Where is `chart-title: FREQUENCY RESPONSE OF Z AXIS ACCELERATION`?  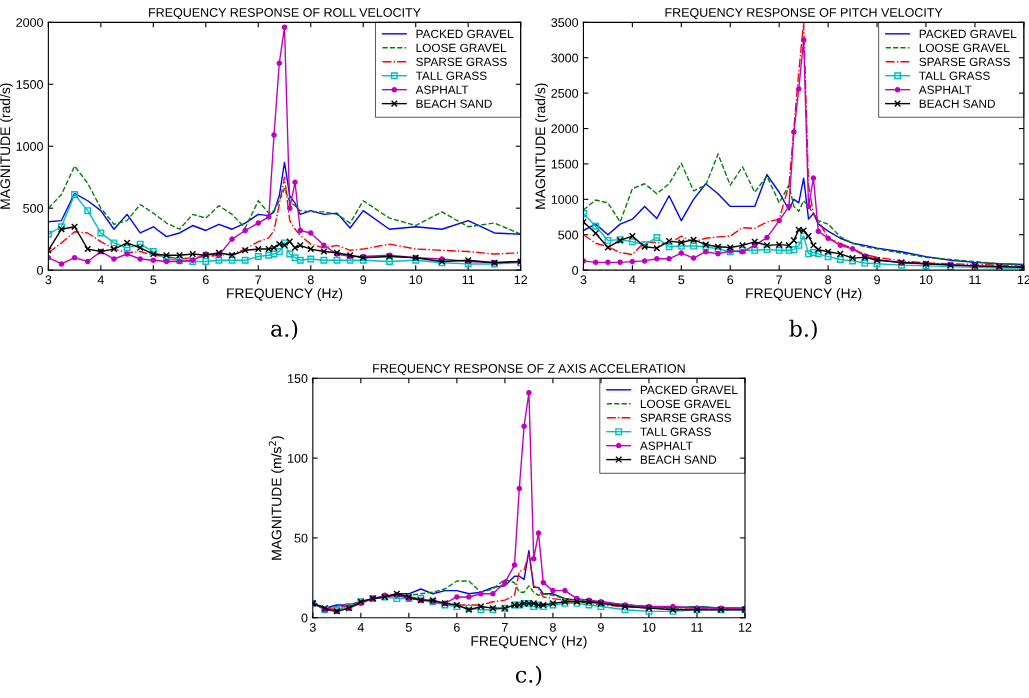 chart-title: FREQUENCY RESPONSE OF Z AXIS ACCELERATION is located at coordinates (529, 370).